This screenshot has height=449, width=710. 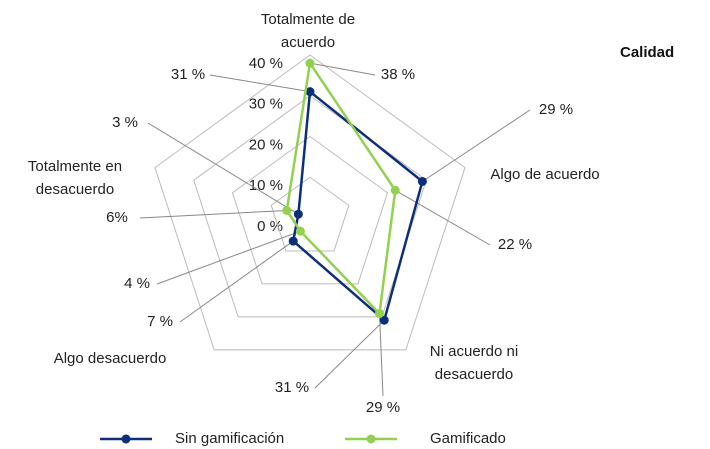 I want to click on data-label: 3 %, so click(x=125, y=122).